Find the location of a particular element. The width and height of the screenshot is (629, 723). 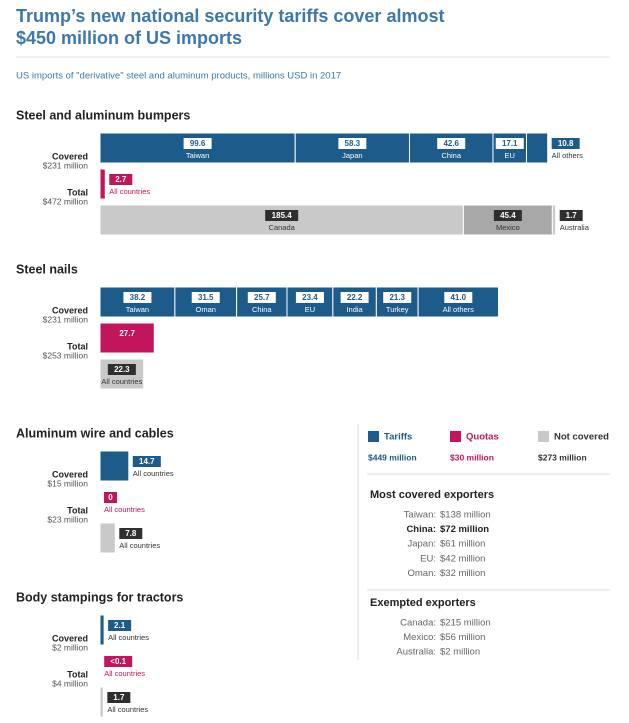

exporter-name: Canada: is located at coordinates (418, 623).